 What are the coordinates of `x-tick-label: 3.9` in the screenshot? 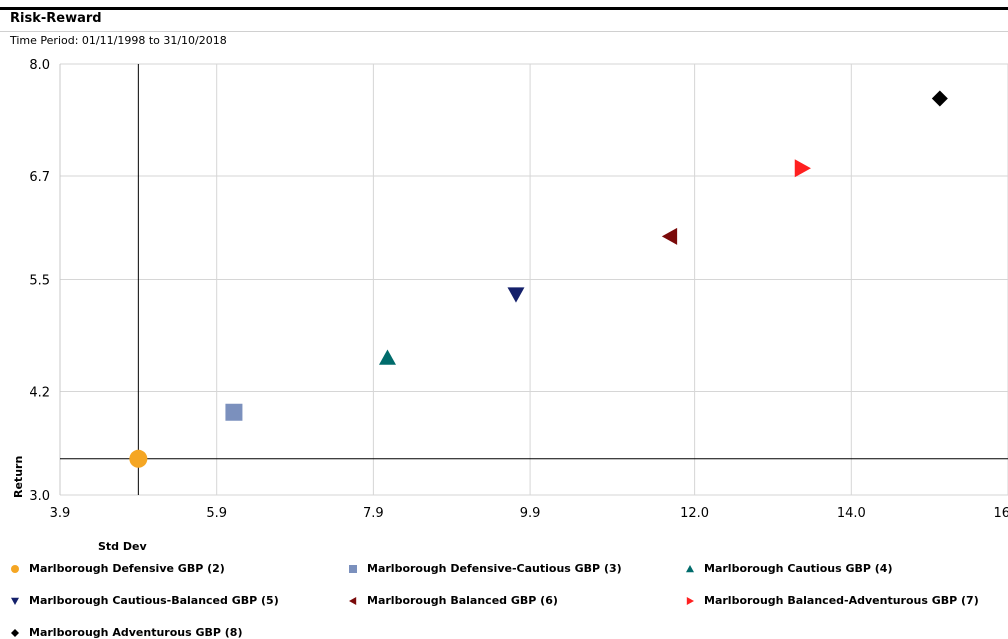 It's located at (60, 513).